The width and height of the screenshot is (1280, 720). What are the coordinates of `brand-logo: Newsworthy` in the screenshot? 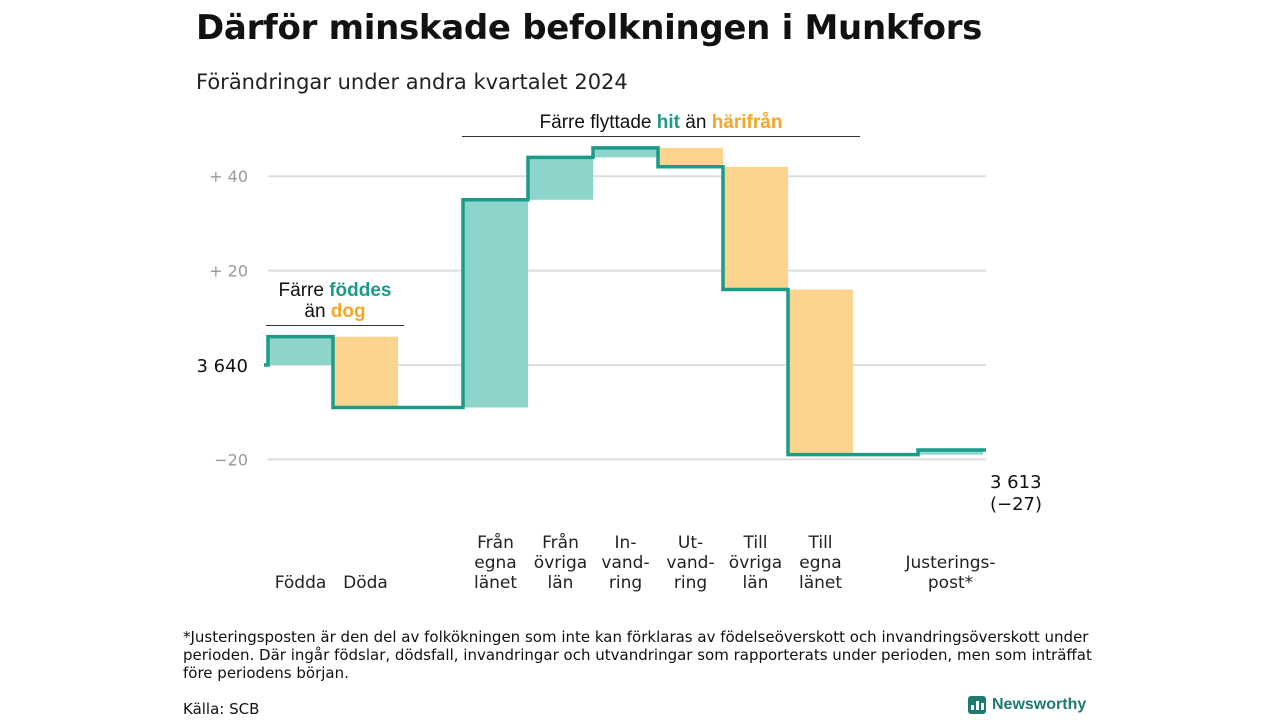 It's located at (1027, 705).